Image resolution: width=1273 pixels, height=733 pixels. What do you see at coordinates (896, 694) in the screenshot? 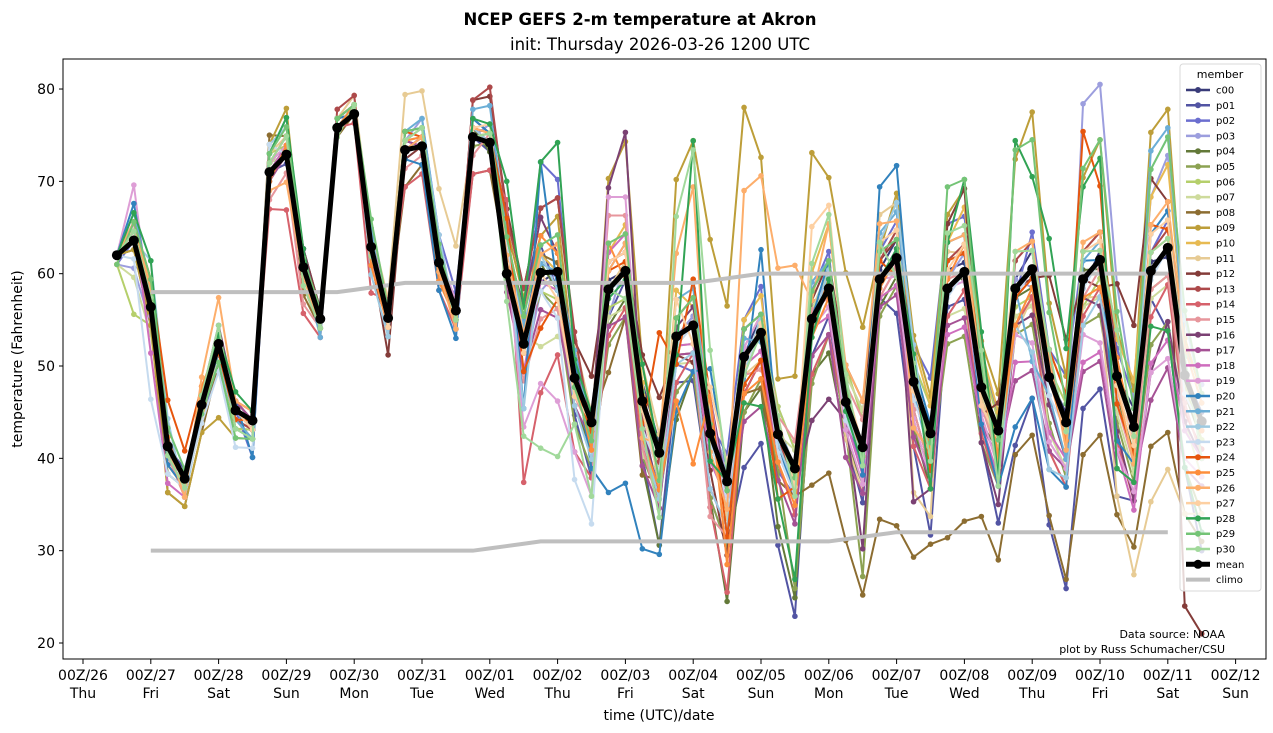
I see `x-tick-day-label: Tue` at bounding box center [896, 694].